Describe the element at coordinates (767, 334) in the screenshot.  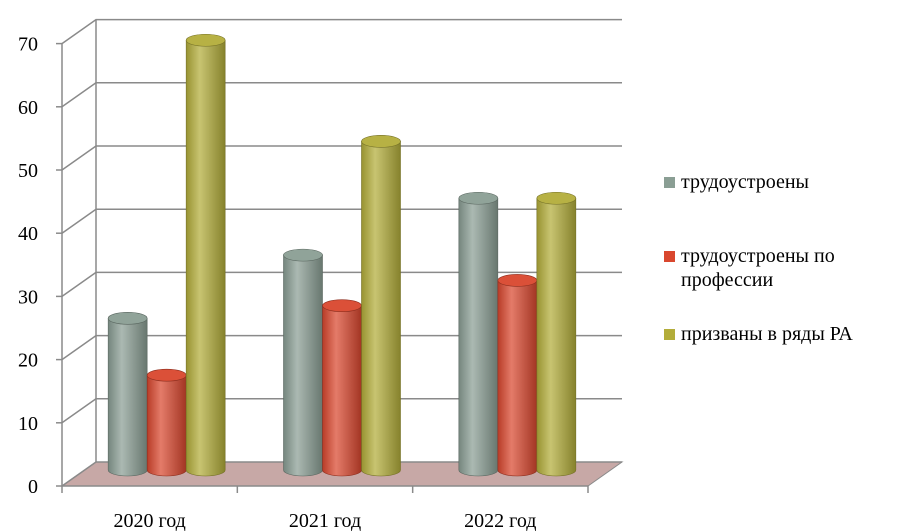
I see `legend-label-conscripted: призваны в ряды РА` at that location.